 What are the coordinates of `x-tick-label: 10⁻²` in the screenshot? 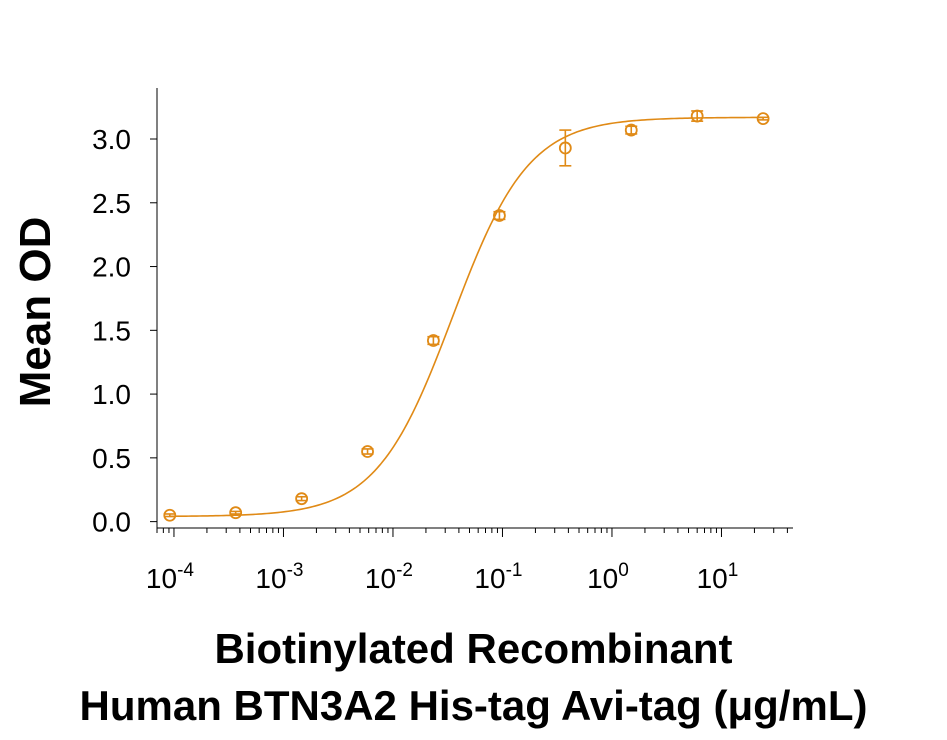 It's located at (389, 577).